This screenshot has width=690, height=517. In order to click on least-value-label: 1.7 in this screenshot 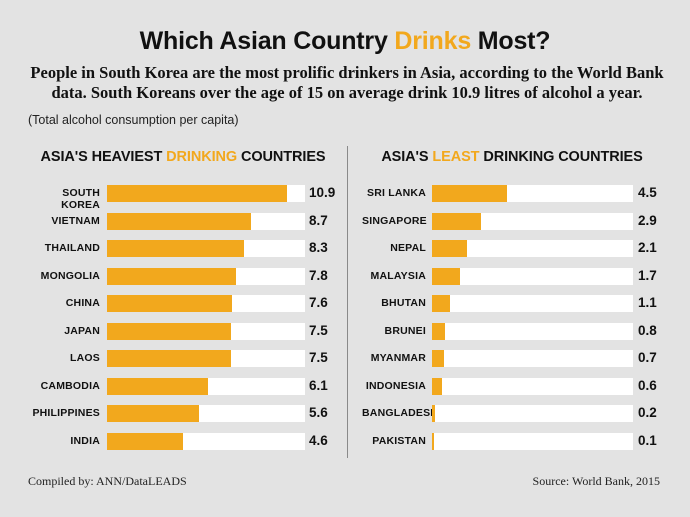, I will do `click(647, 275)`.